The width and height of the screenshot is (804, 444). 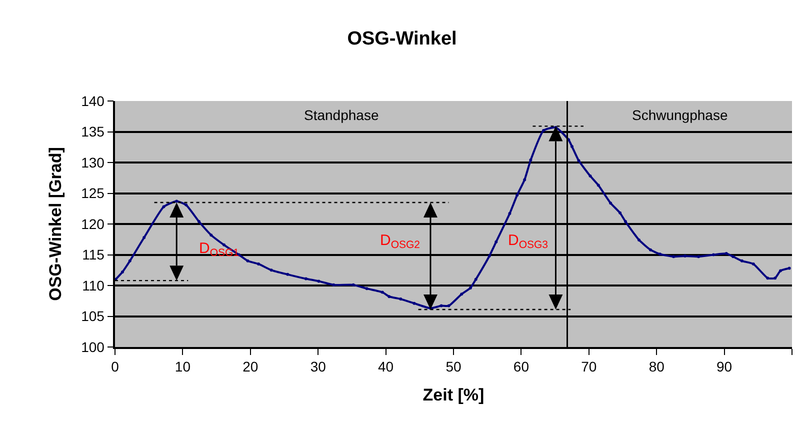 I want to click on y-axis-title: OSG-Winkel [Grad], so click(x=56, y=224).